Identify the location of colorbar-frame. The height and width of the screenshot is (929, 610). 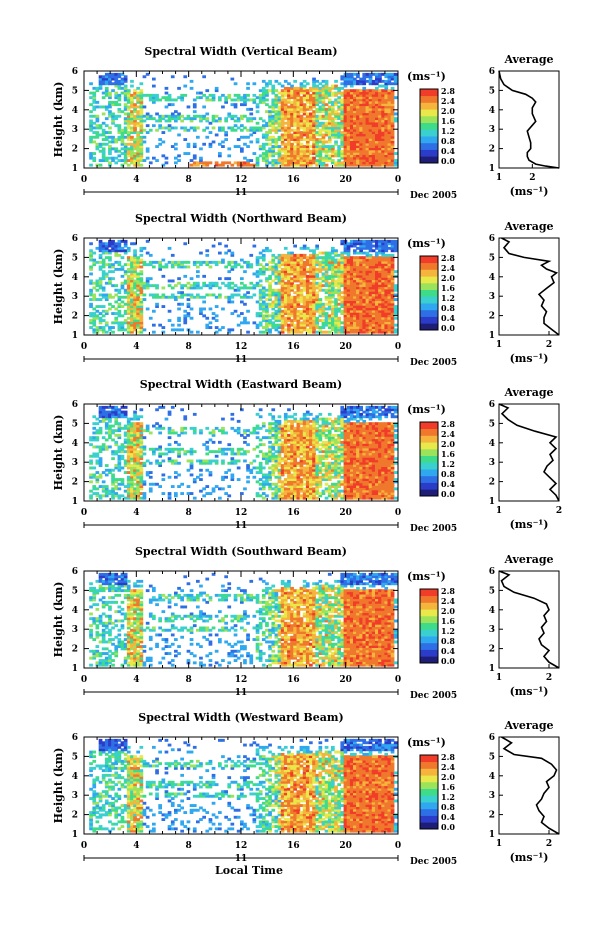
(429, 126).